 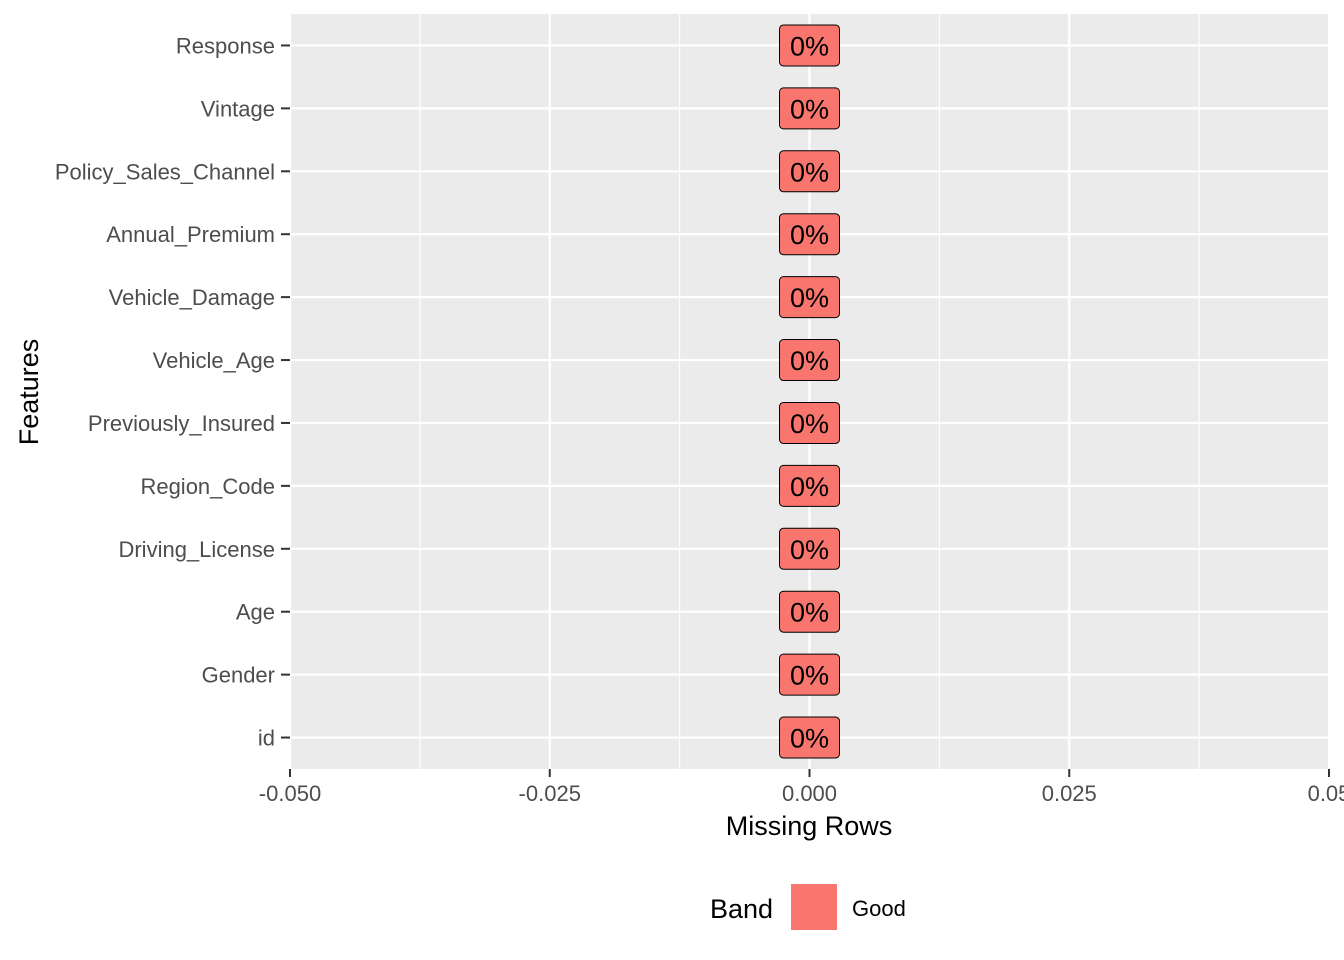 What do you see at coordinates (190, 234) in the screenshot?
I see `y-tick-label: Annual_Premium` at bounding box center [190, 234].